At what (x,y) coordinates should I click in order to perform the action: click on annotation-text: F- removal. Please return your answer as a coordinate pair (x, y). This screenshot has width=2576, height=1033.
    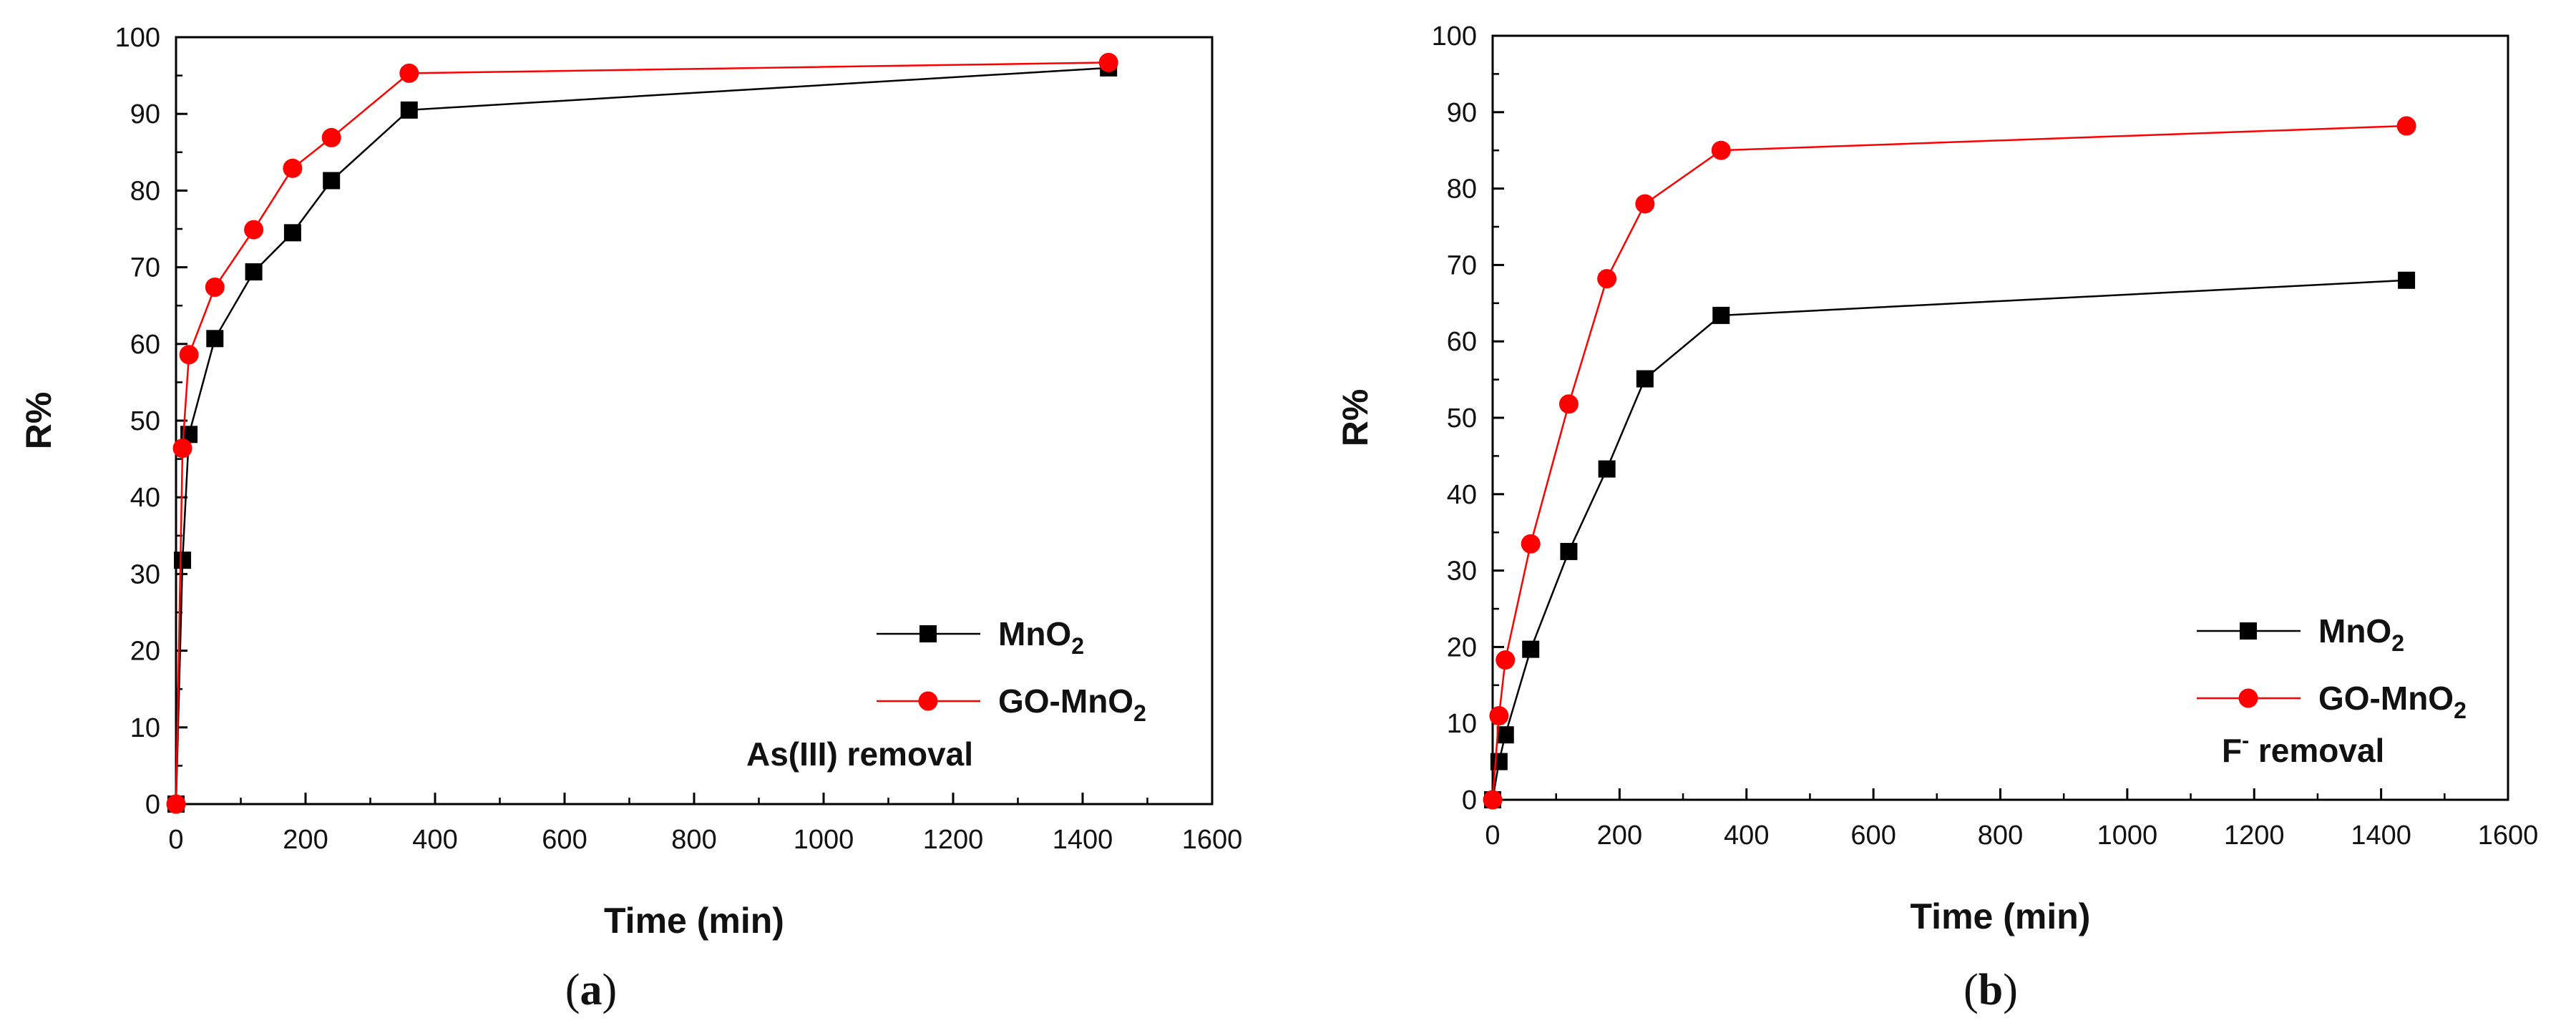
    Looking at the image, I should click on (2303, 749).